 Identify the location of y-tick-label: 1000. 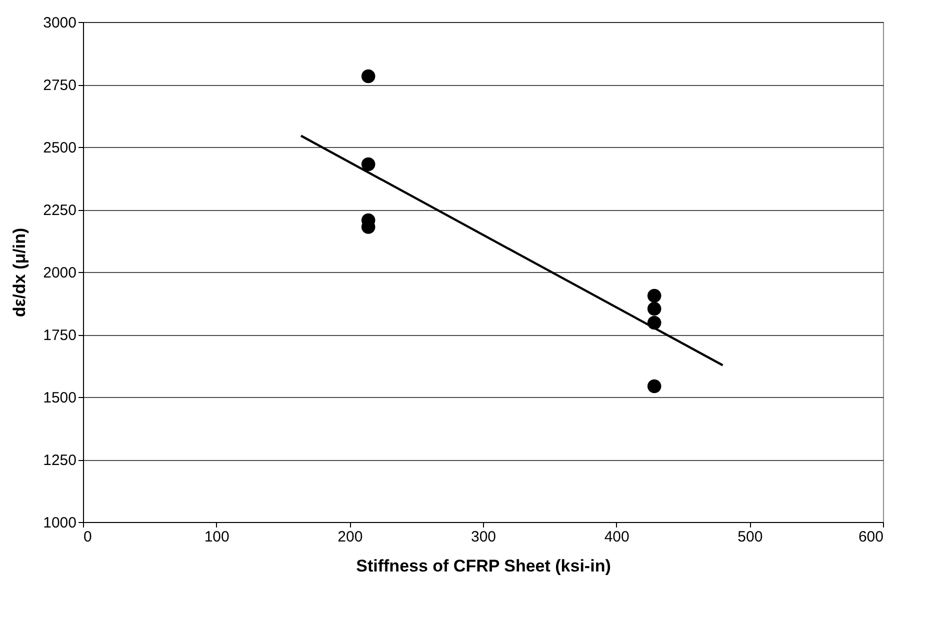
(59, 523).